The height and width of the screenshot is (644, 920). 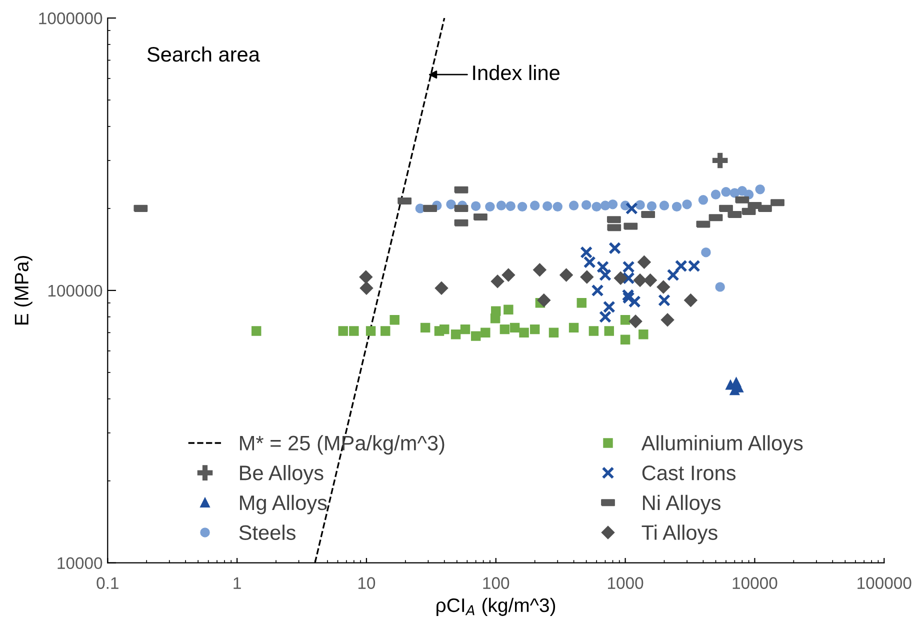 I want to click on legend-label: Be Alloys, so click(x=282, y=474).